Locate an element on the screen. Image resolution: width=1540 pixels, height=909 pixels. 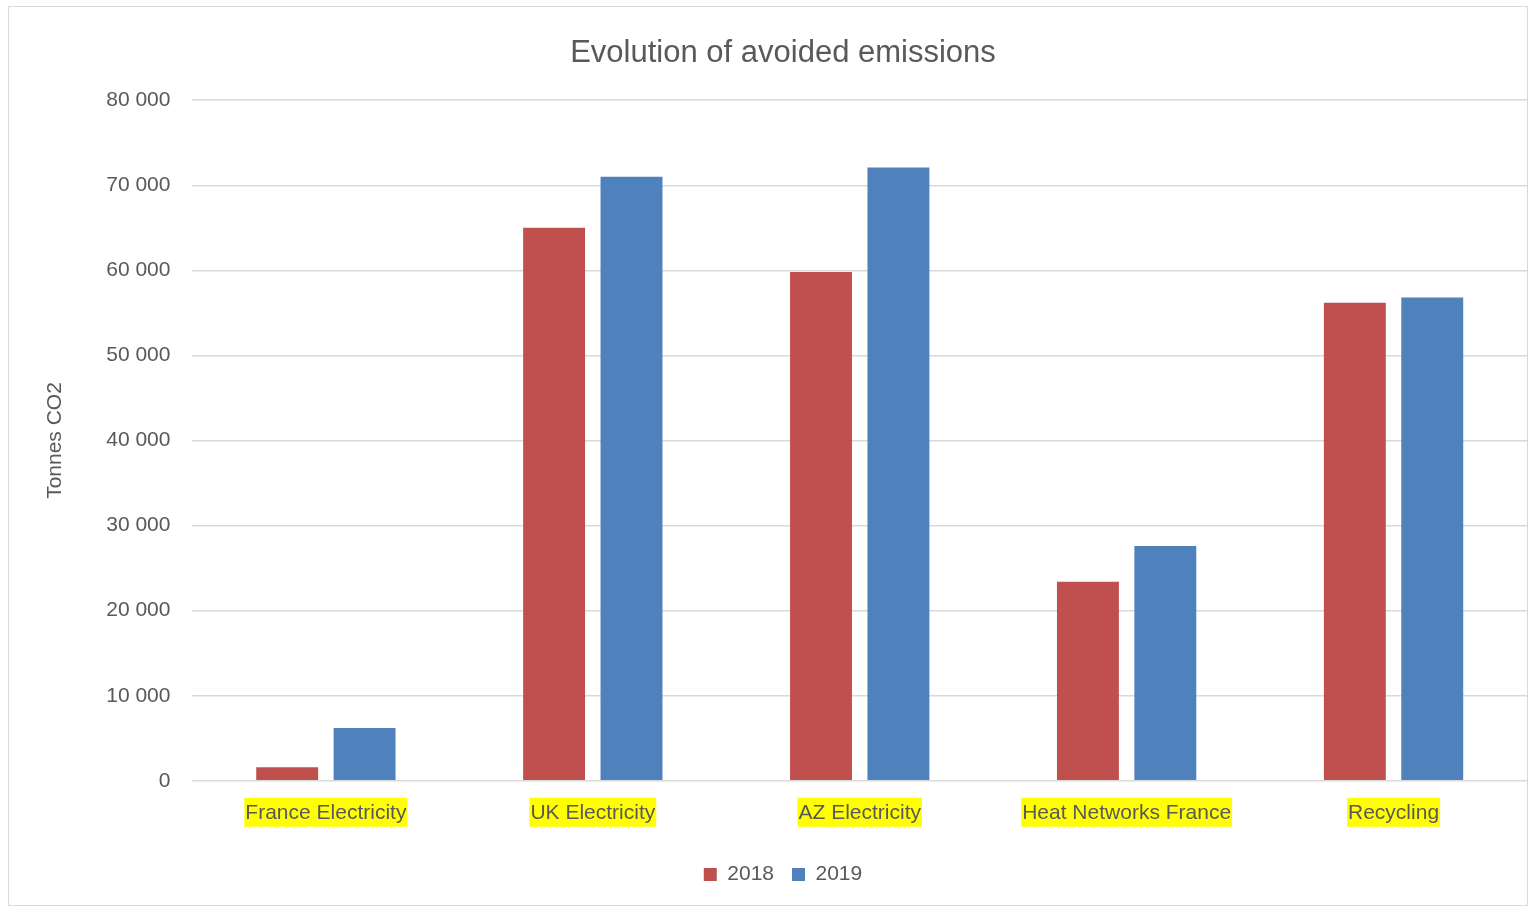
y-tick-label: 40 000 is located at coordinates (138, 439).